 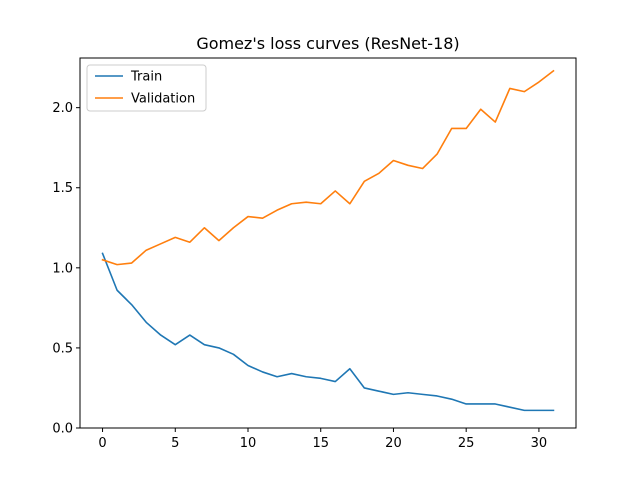 What do you see at coordinates (62, 429) in the screenshot?
I see `y-tick-label: 0.0` at bounding box center [62, 429].